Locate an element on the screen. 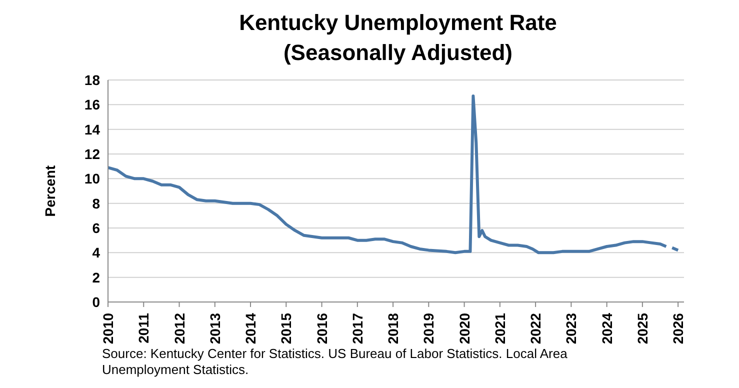  chart-subtitle: (Seasonally Adjusted) is located at coordinates (398, 53).